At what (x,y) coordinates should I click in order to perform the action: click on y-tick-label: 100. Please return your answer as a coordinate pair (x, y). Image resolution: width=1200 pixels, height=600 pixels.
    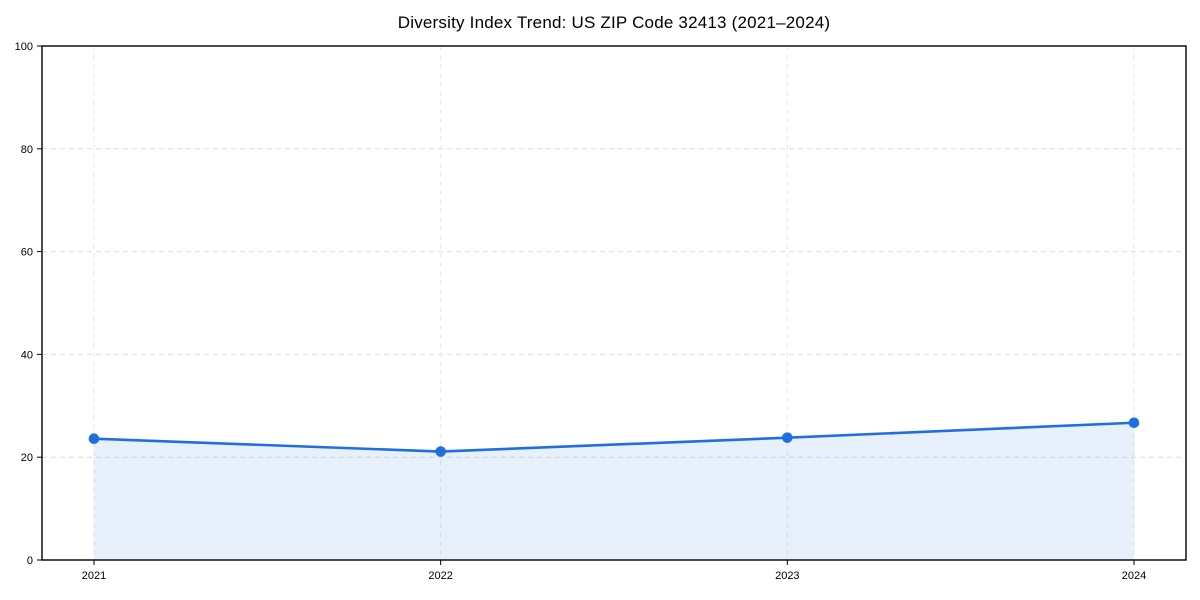
    Looking at the image, I should click on (24, 47).